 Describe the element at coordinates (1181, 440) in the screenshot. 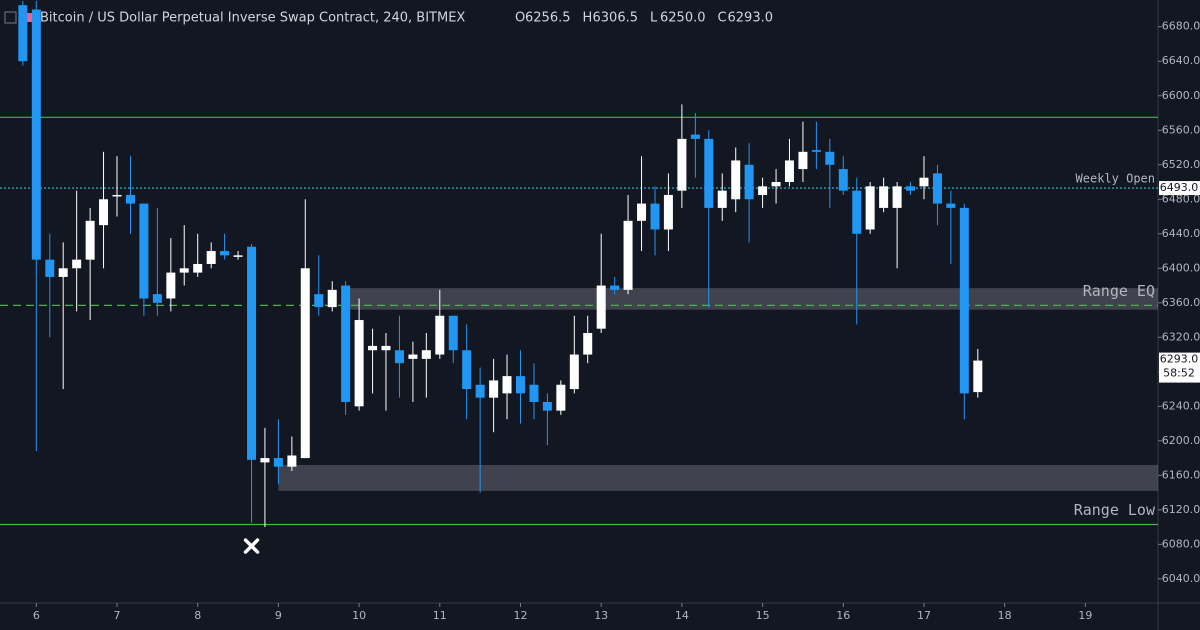

I see `y-tick-label: 6200.0` at that location.